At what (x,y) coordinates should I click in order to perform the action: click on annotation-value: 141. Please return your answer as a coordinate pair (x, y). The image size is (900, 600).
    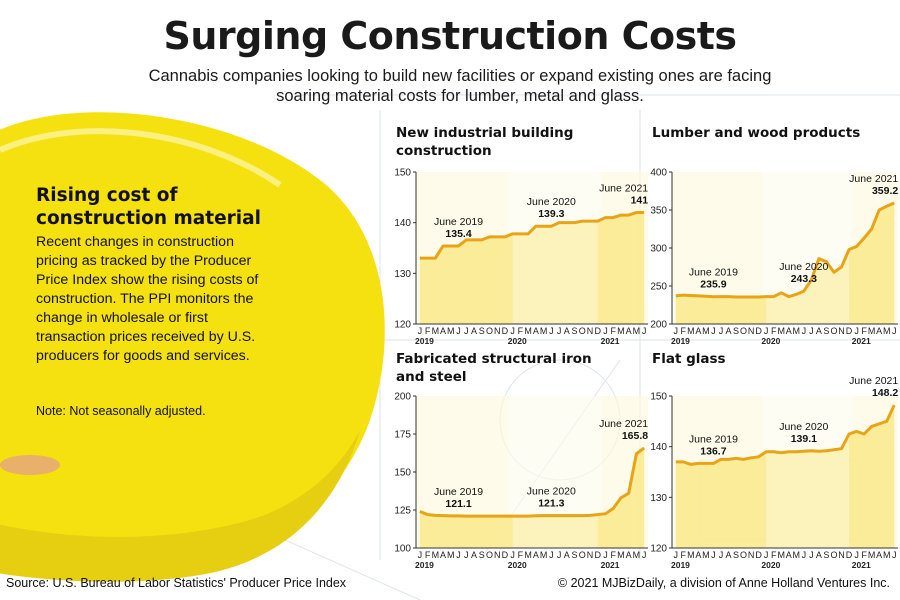
    Looking at the image, I should click on (640, 201).